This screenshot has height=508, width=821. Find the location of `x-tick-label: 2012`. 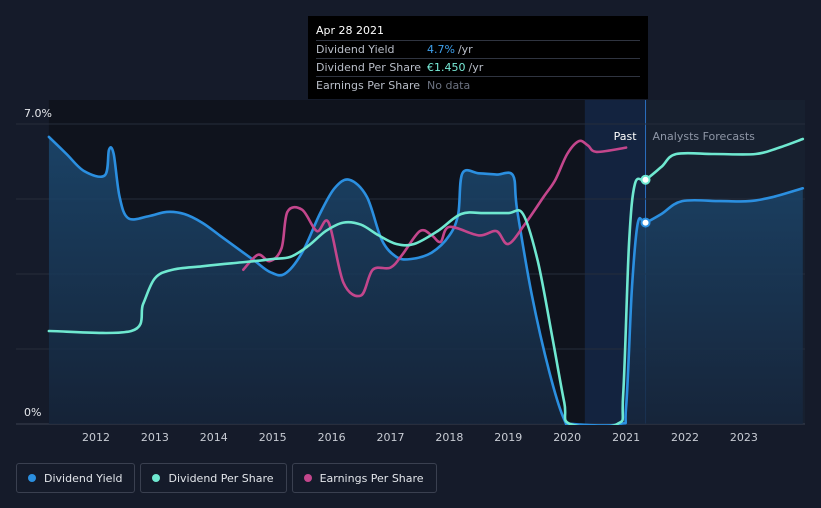

x-tick-label: 2012 is located at coordinates (96, 437).